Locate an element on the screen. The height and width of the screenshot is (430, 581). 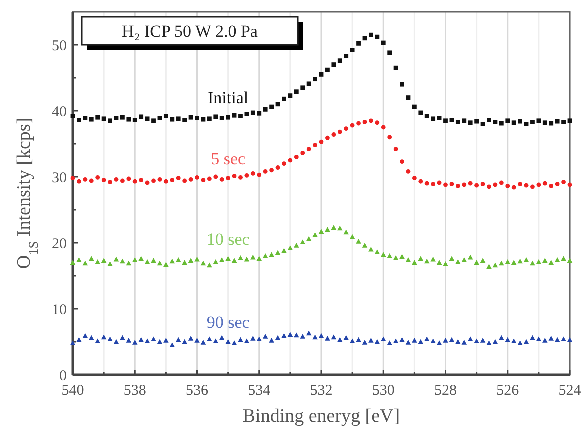
x-tick-label: 528 is located at coordinates (445, 391).